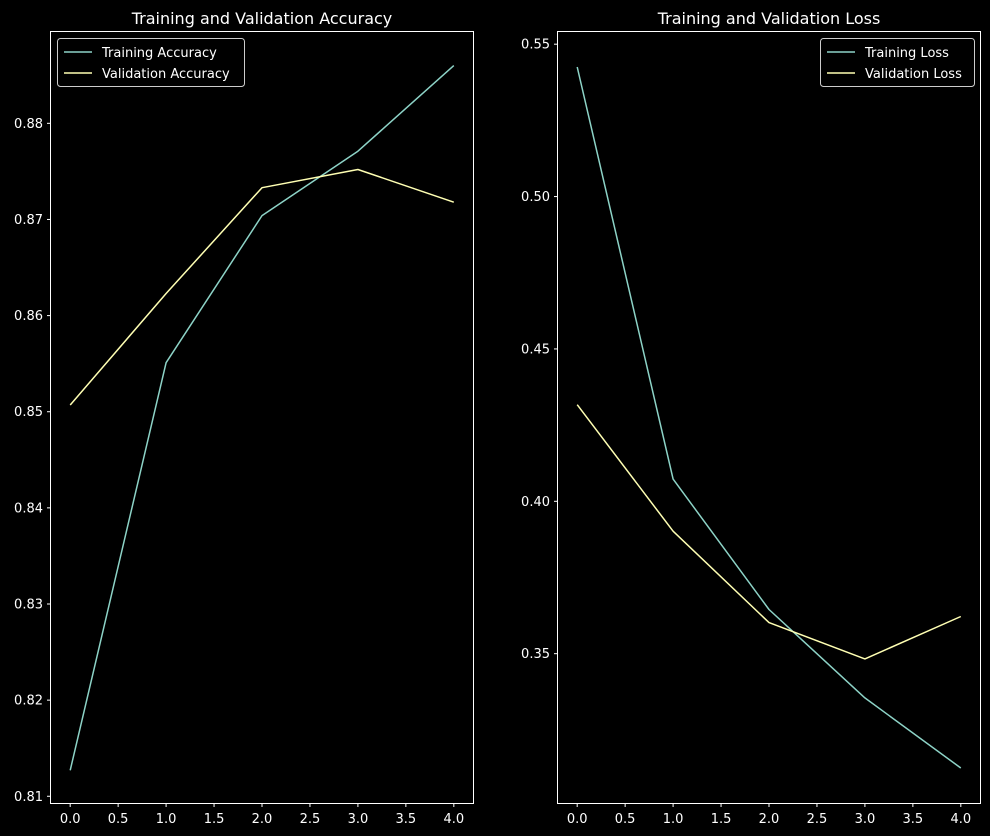 The height and width of the screenshot is (836, 990). What do you see at coordinates (214, 819) in the screenshot?
I see `accuracy-xtick-label: 1.5` at bounding box center [214, 819].